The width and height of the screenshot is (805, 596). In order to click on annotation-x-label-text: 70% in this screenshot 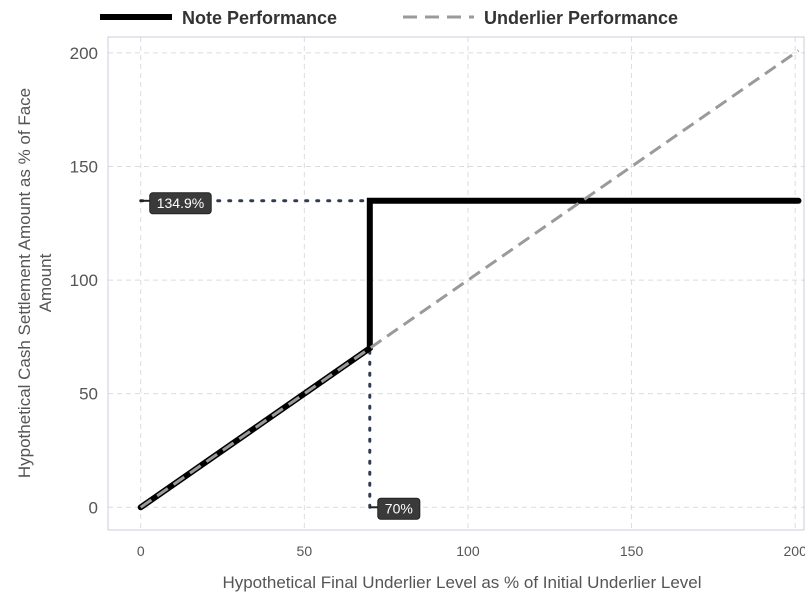, I will do `click(399, 508)`.